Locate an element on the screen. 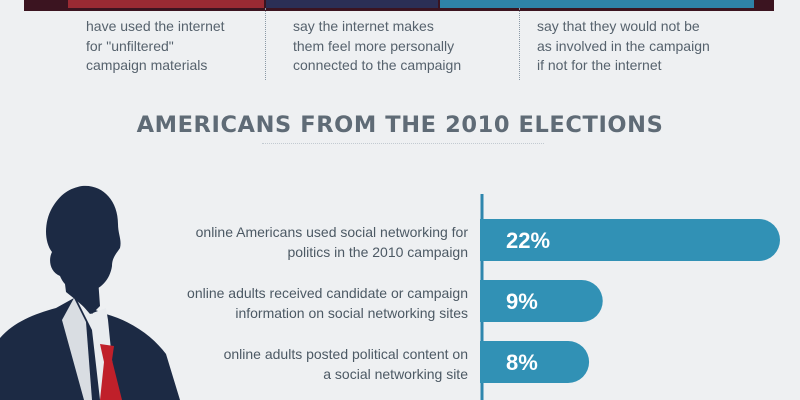 The width and height of the screenshot is (800, 400). shirt-collar is located at coordinates (77, 349).